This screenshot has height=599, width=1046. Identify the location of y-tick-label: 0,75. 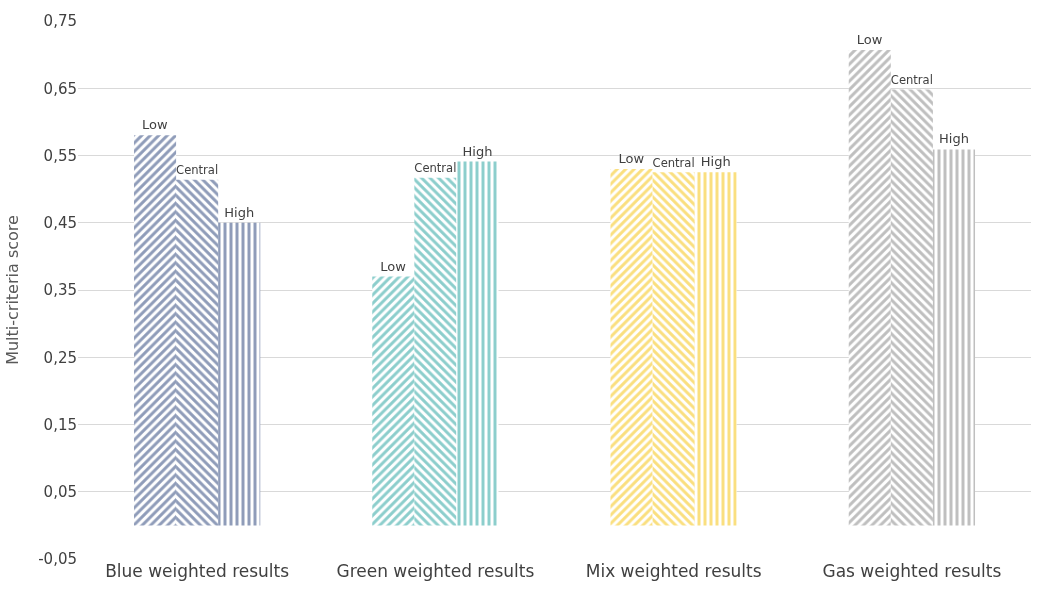
(60, 21).